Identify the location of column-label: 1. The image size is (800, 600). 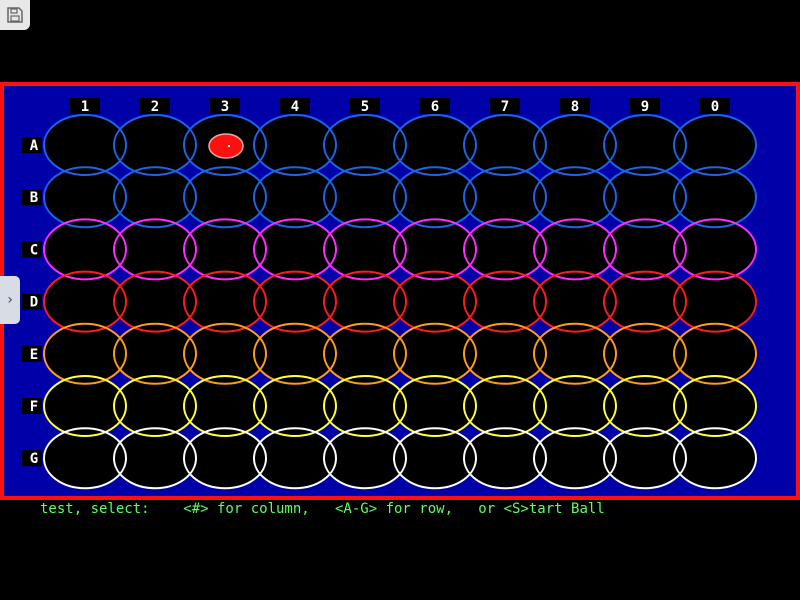
(85, 107).